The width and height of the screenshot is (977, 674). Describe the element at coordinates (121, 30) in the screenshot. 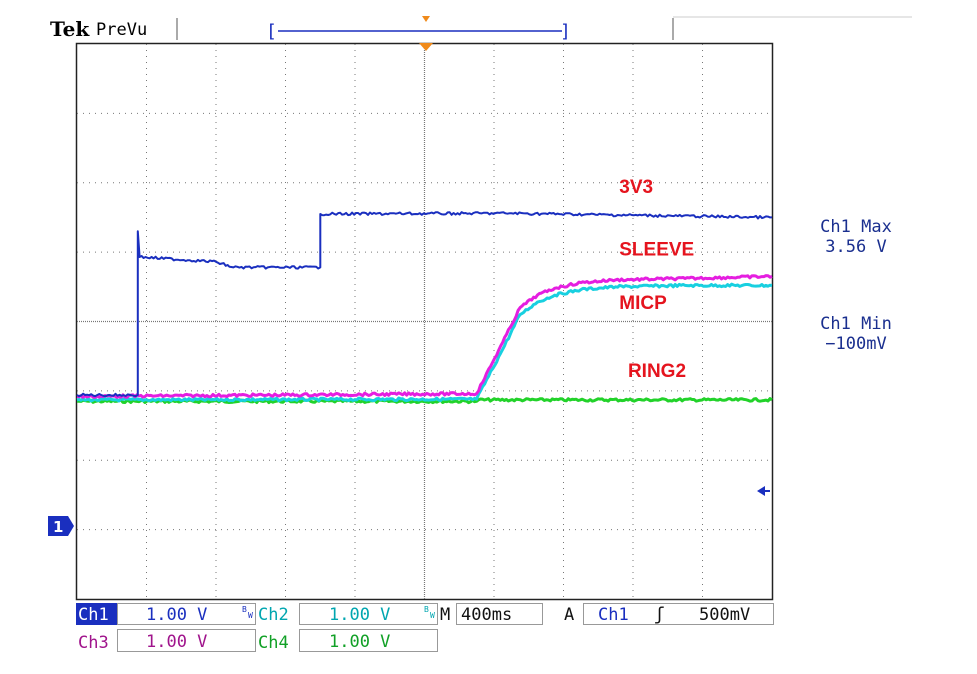

I see `acquisition-mode: PreVu` at that location.